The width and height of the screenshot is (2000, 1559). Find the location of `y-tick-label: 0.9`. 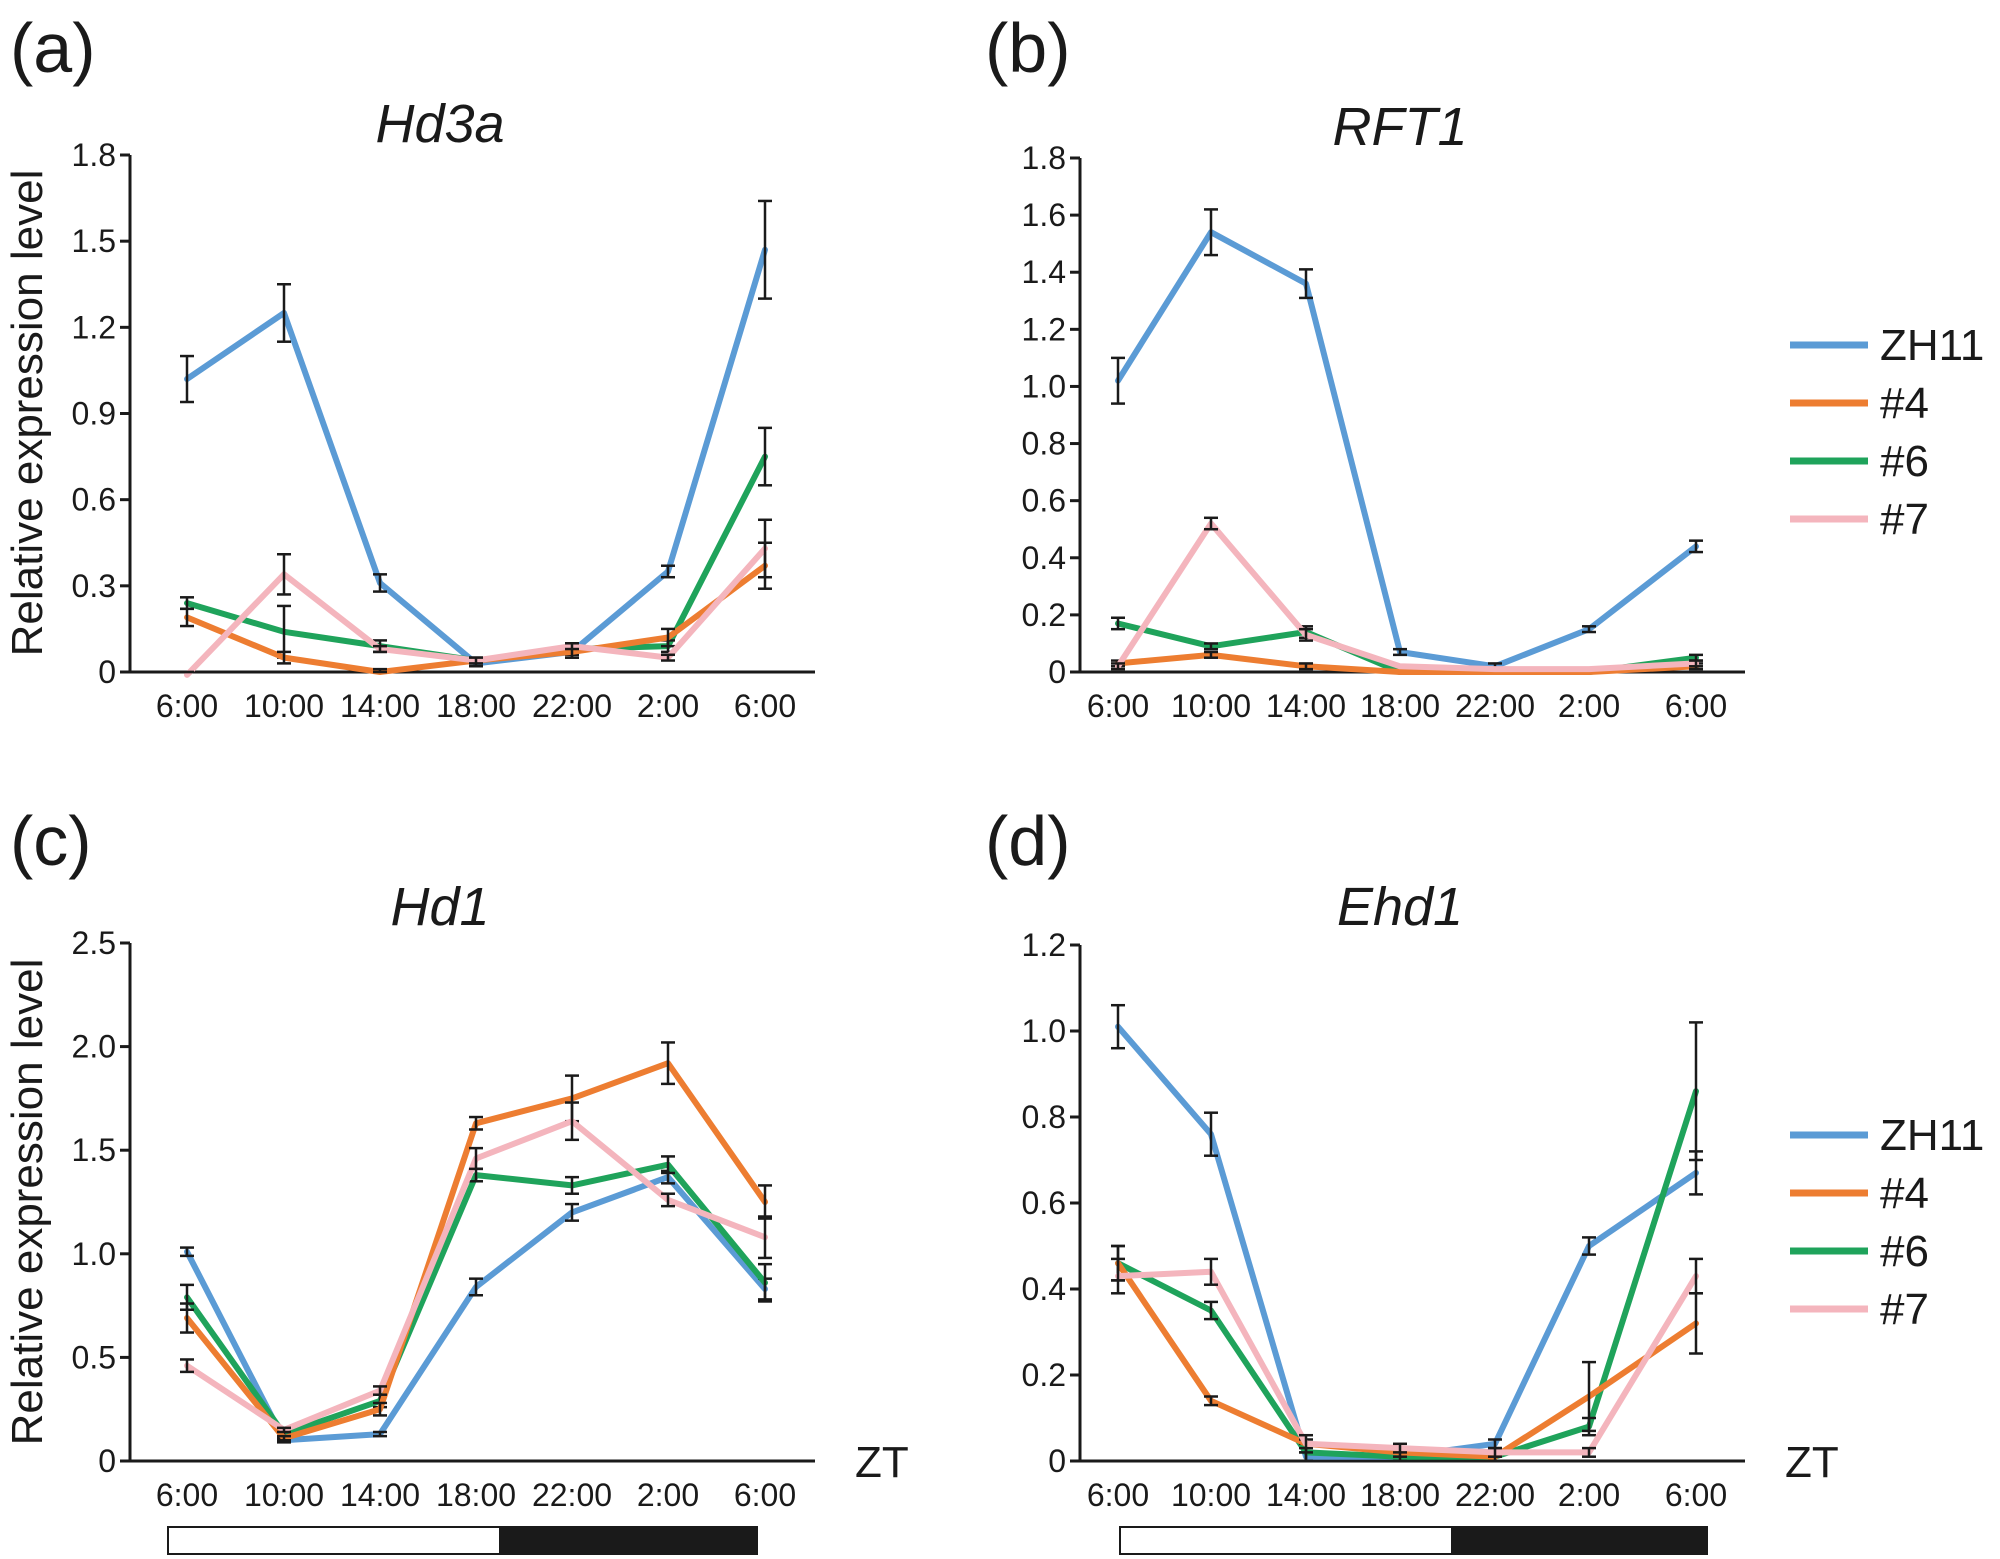

y-tick-label: 0.9 is located at coordinates (94, 414).